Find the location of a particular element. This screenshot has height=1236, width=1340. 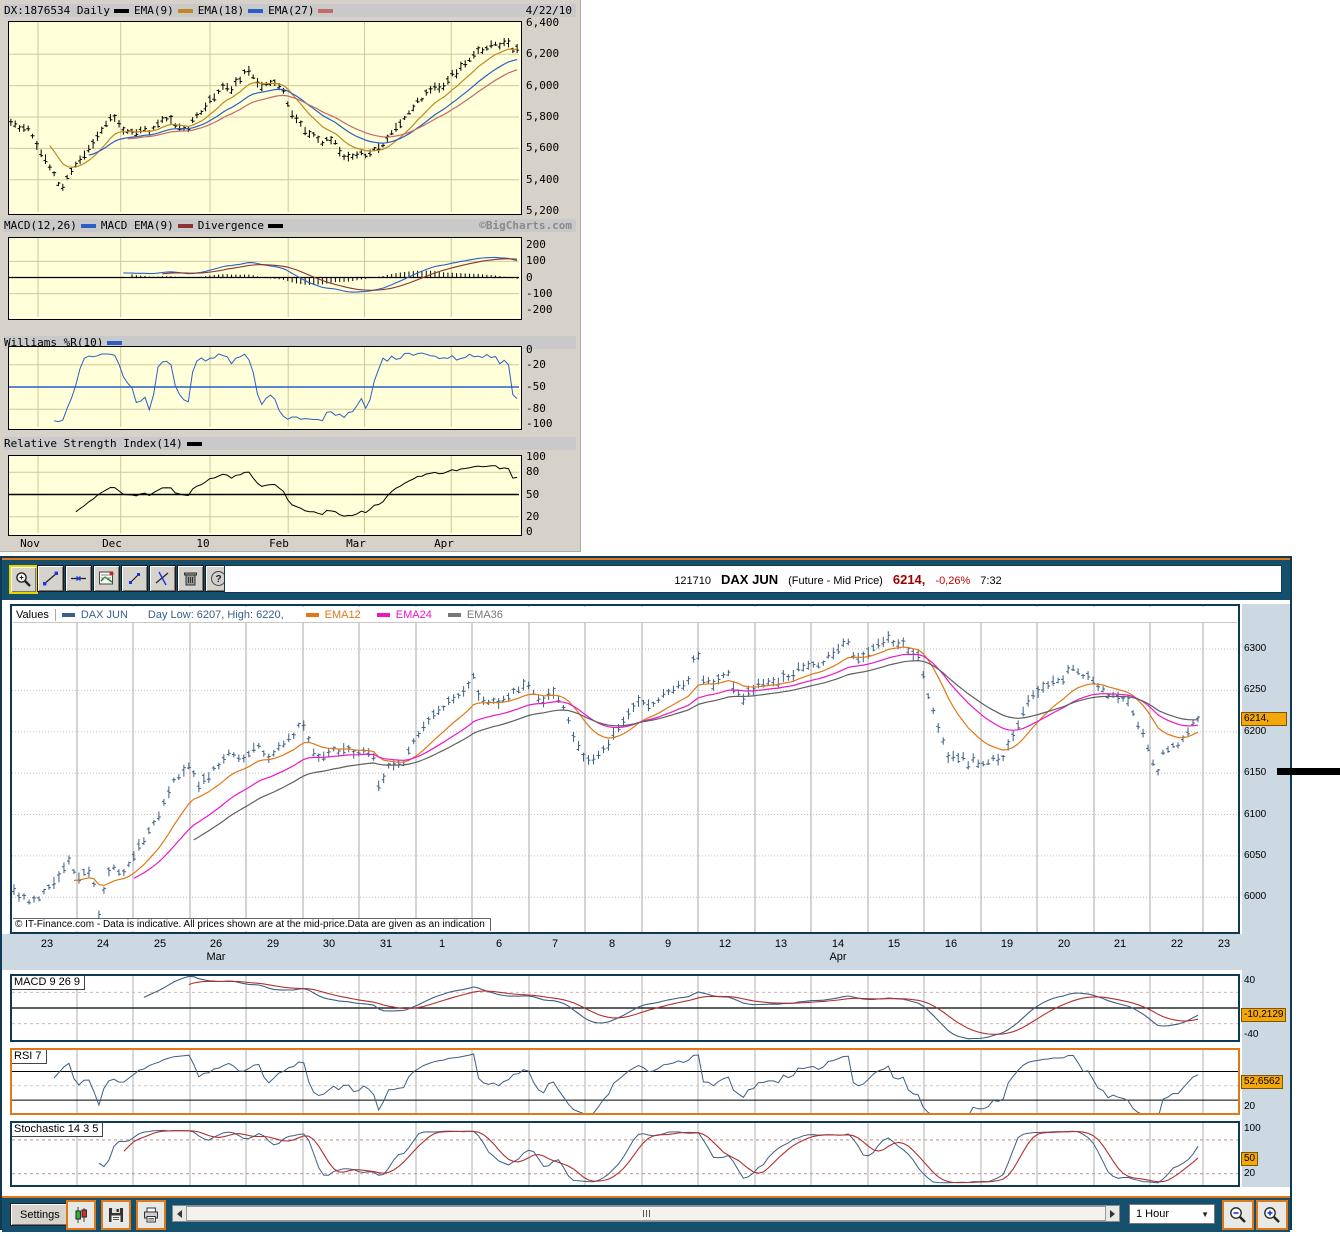

macd-panel: MACD 9 26 9 is located at coordinates (625, 1008).